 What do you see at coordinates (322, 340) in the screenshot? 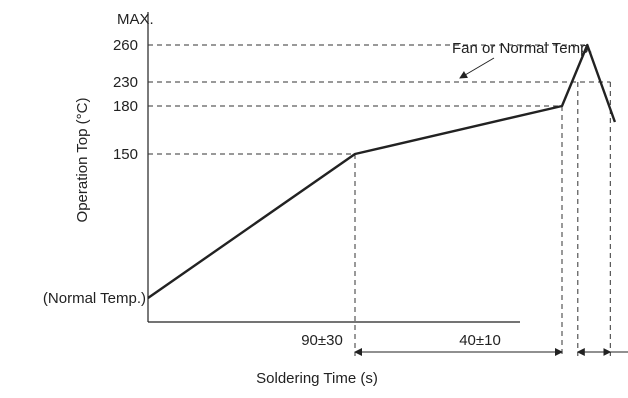
I see `interval-90-label: 90±30` at bounding box center [322, 340].